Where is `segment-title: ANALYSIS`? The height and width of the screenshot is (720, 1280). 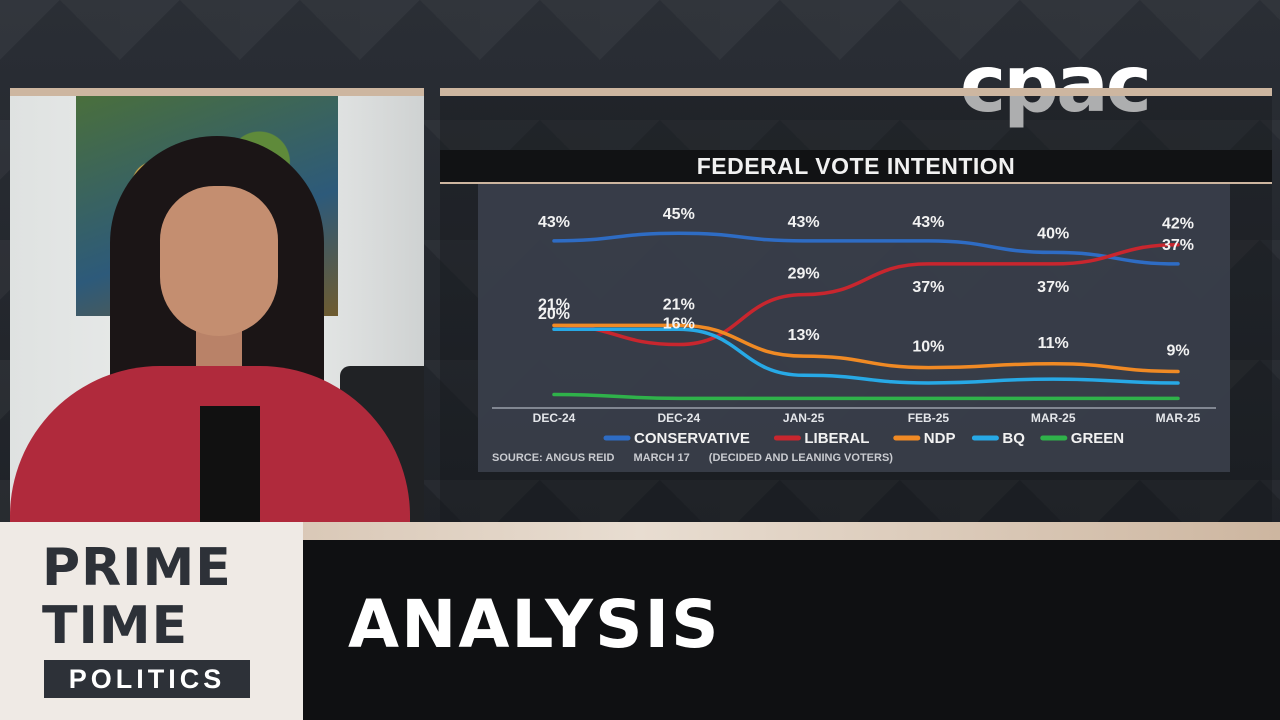
segment-title: ANALYSIS is located at coordinates (534, 624).